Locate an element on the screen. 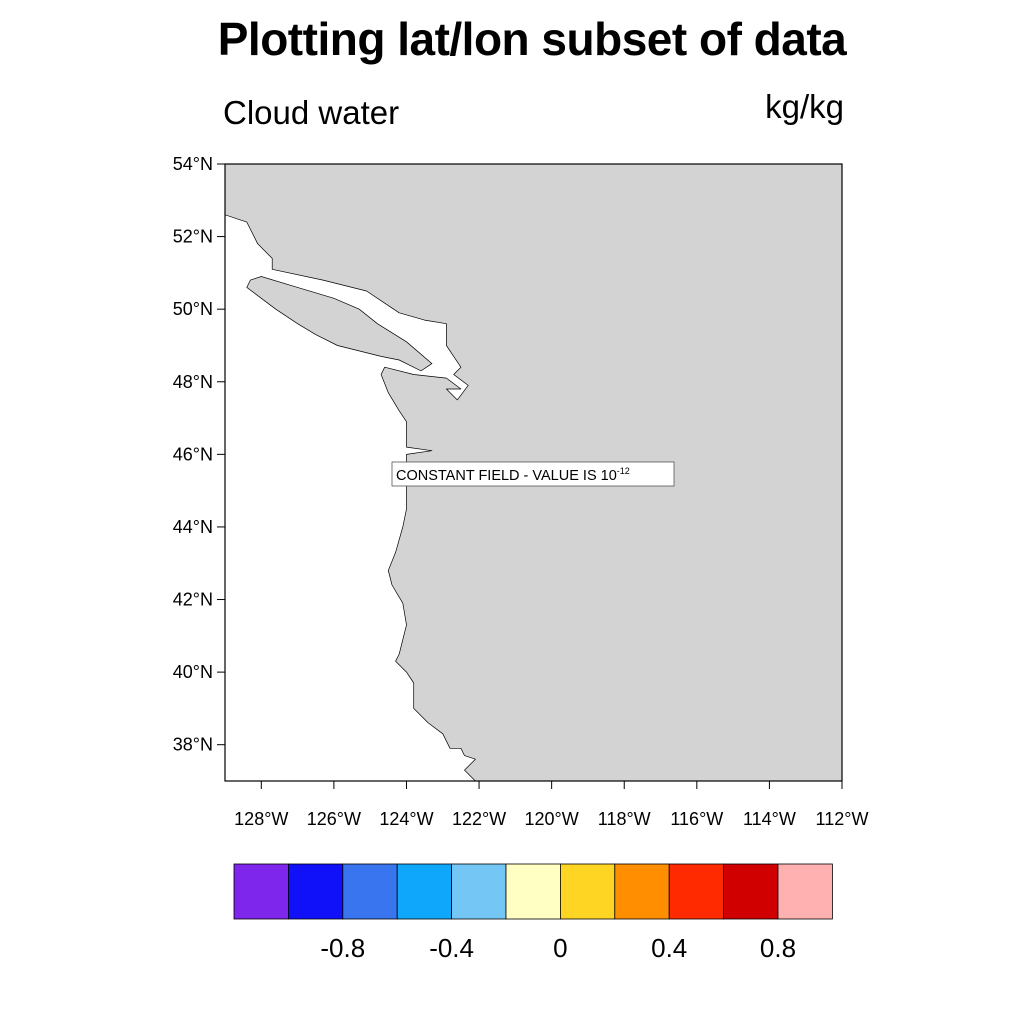 Image resolution: width=1024 pixels, height=1024 pixels. lon-tick-label: 124°W is located at coordinates (406, 819).